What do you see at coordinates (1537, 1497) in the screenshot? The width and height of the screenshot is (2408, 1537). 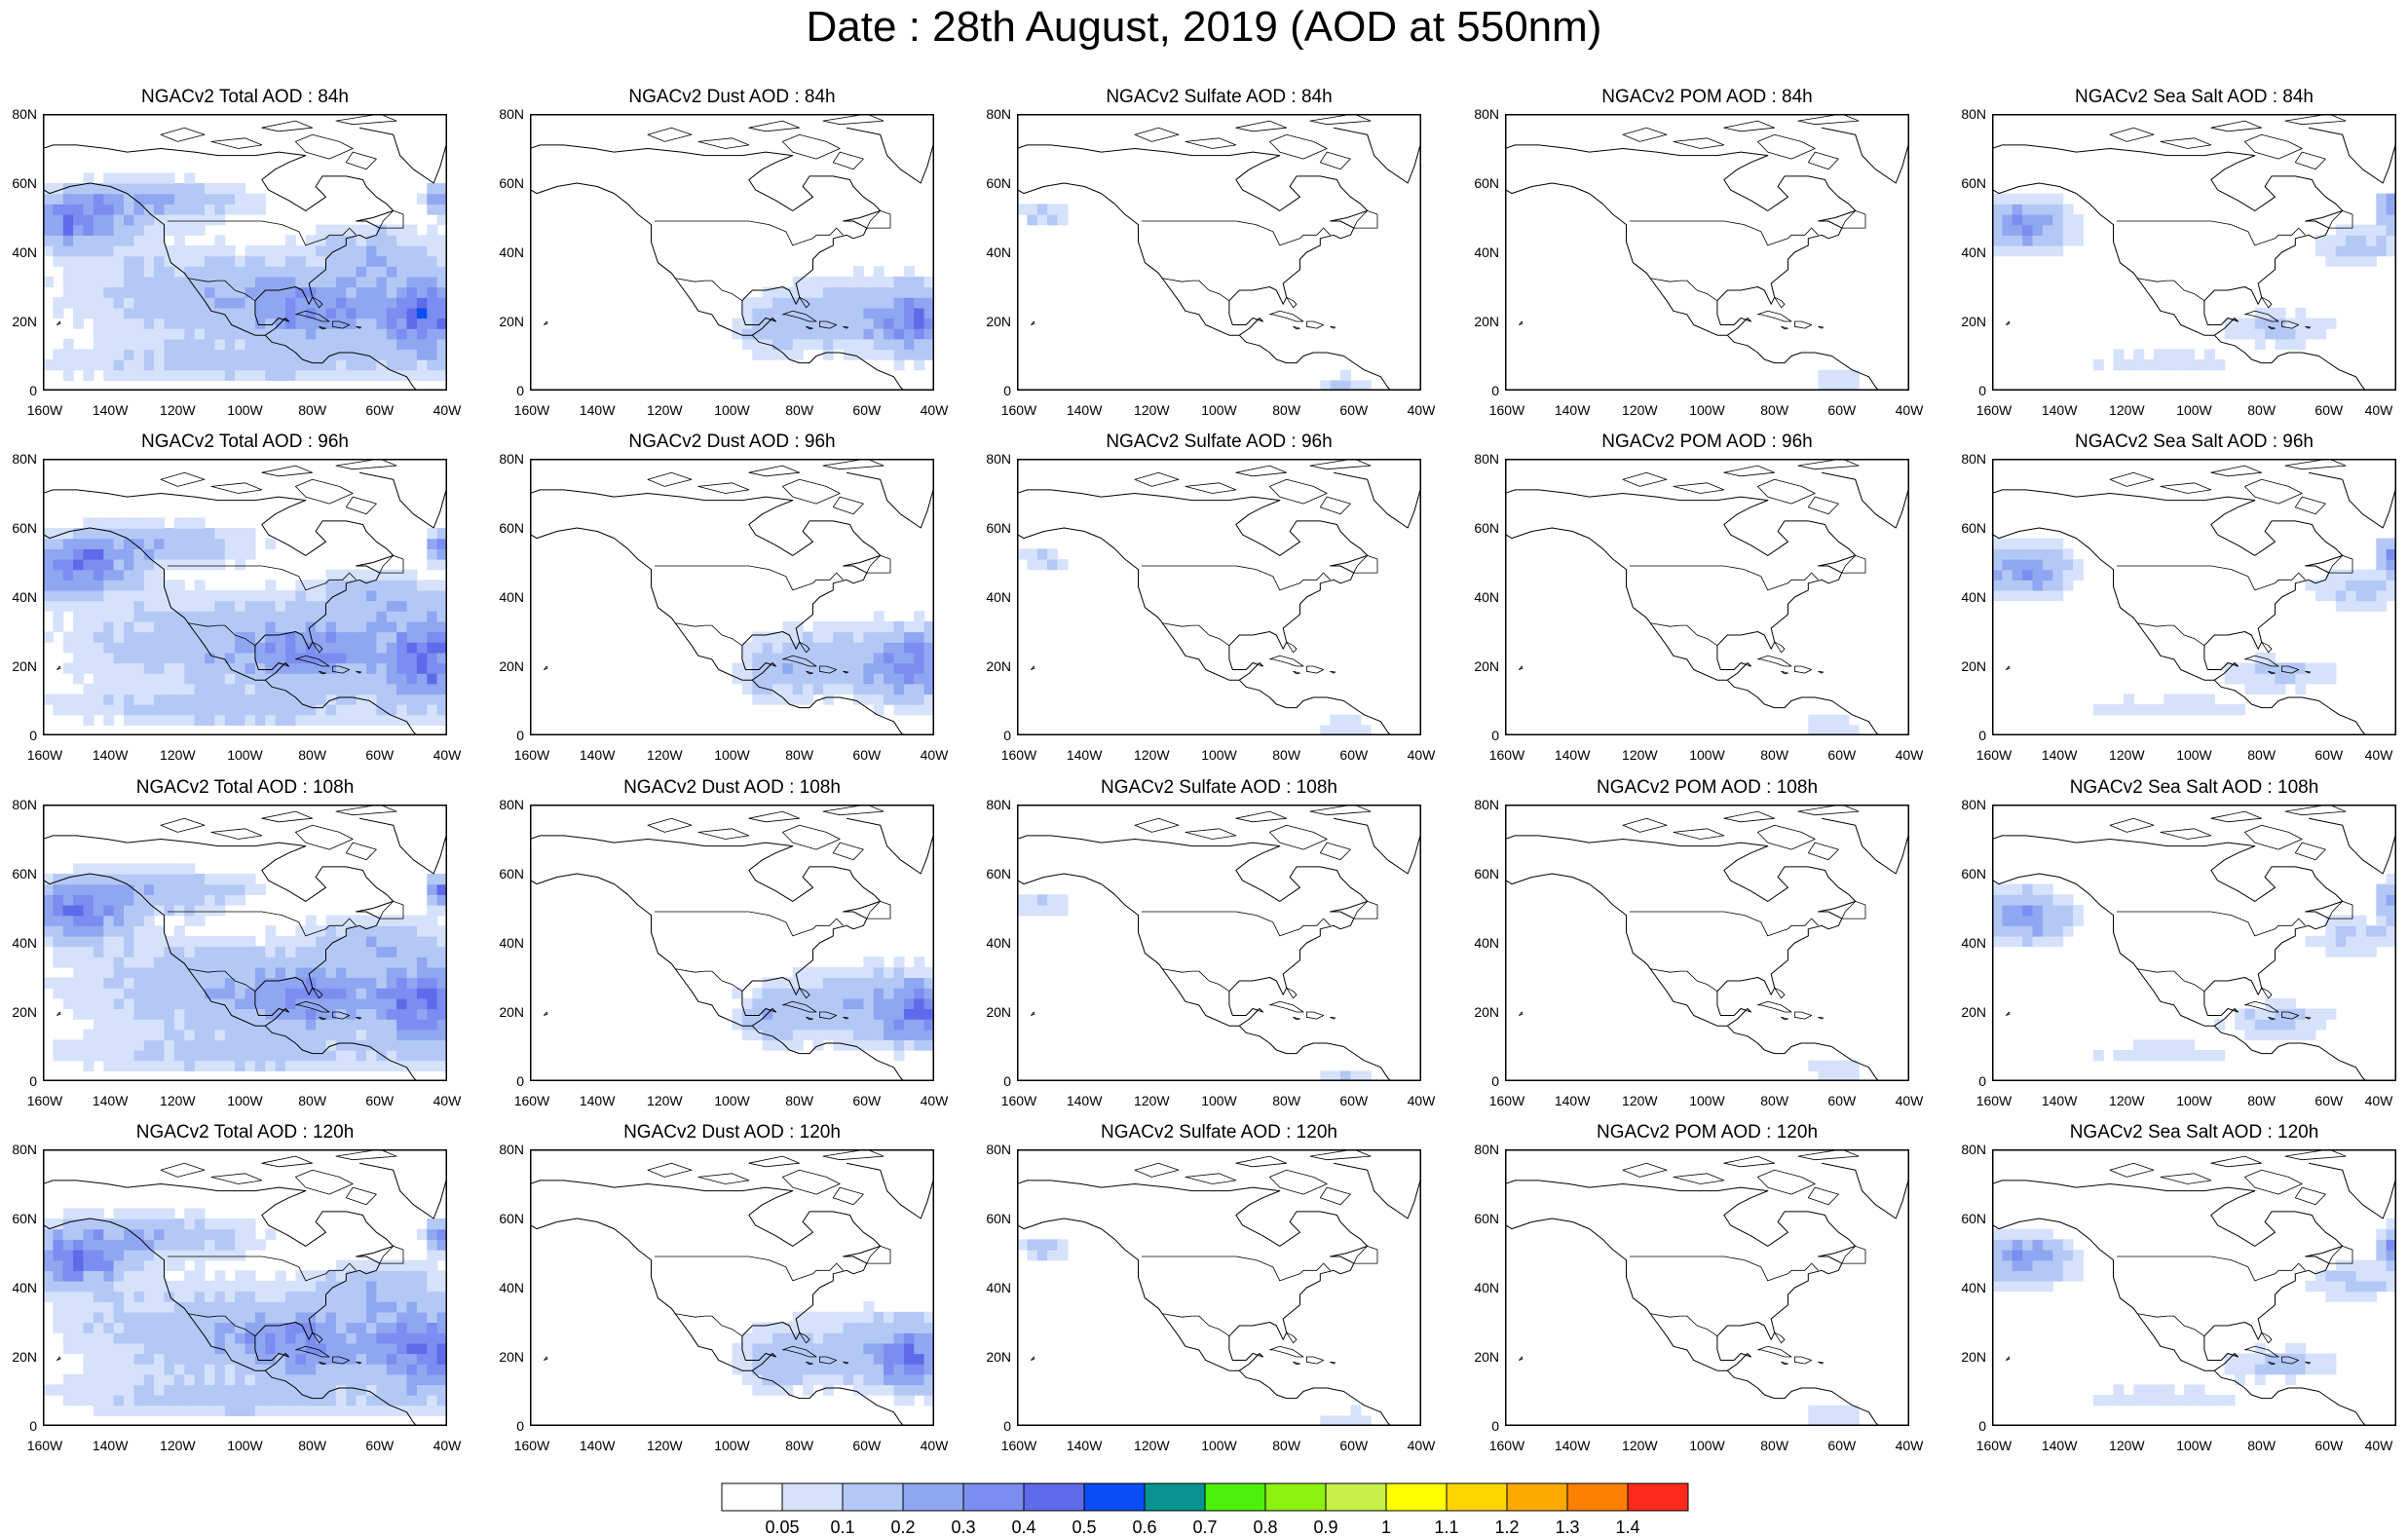 I see `colorbar-box` at bounding box center [1537, 1497].